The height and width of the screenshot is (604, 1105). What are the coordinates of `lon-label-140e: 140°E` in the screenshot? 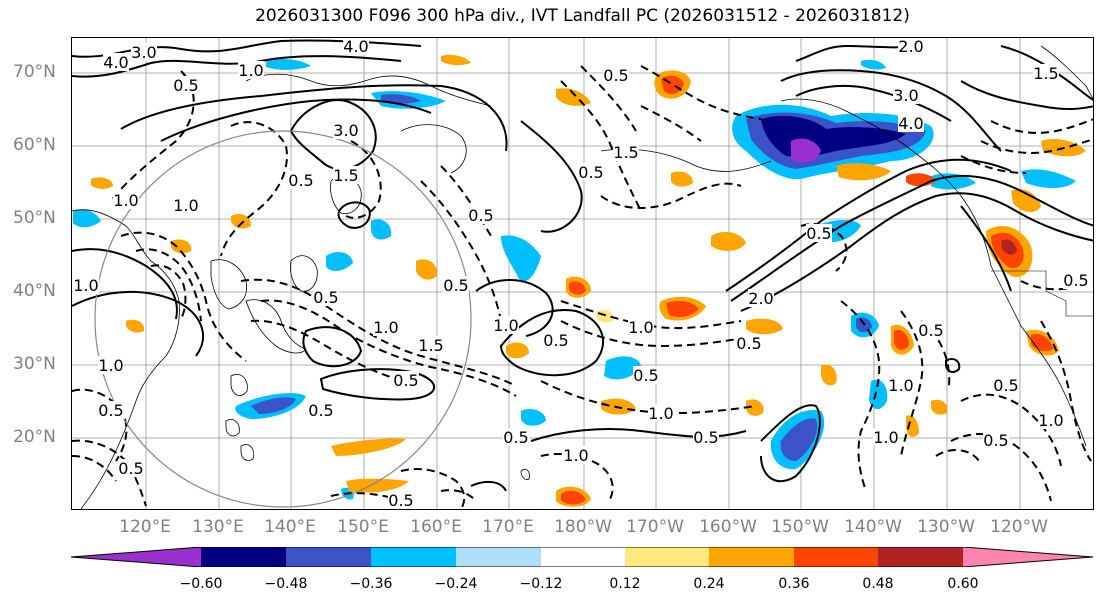 It's located at (290, 527).